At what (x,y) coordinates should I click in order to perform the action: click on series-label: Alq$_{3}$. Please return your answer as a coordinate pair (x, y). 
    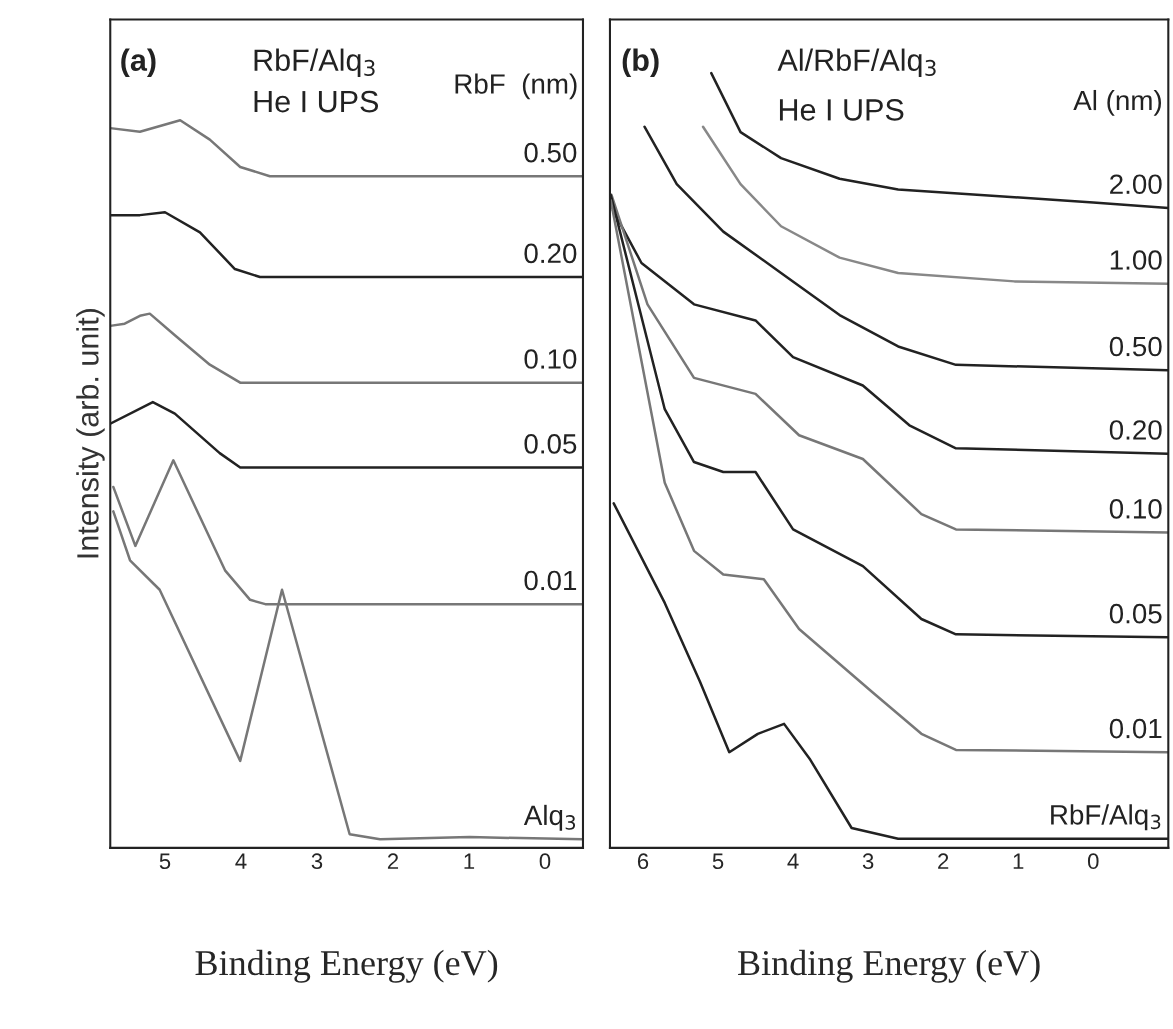
    Looking at the image, I should click on (549, 817).